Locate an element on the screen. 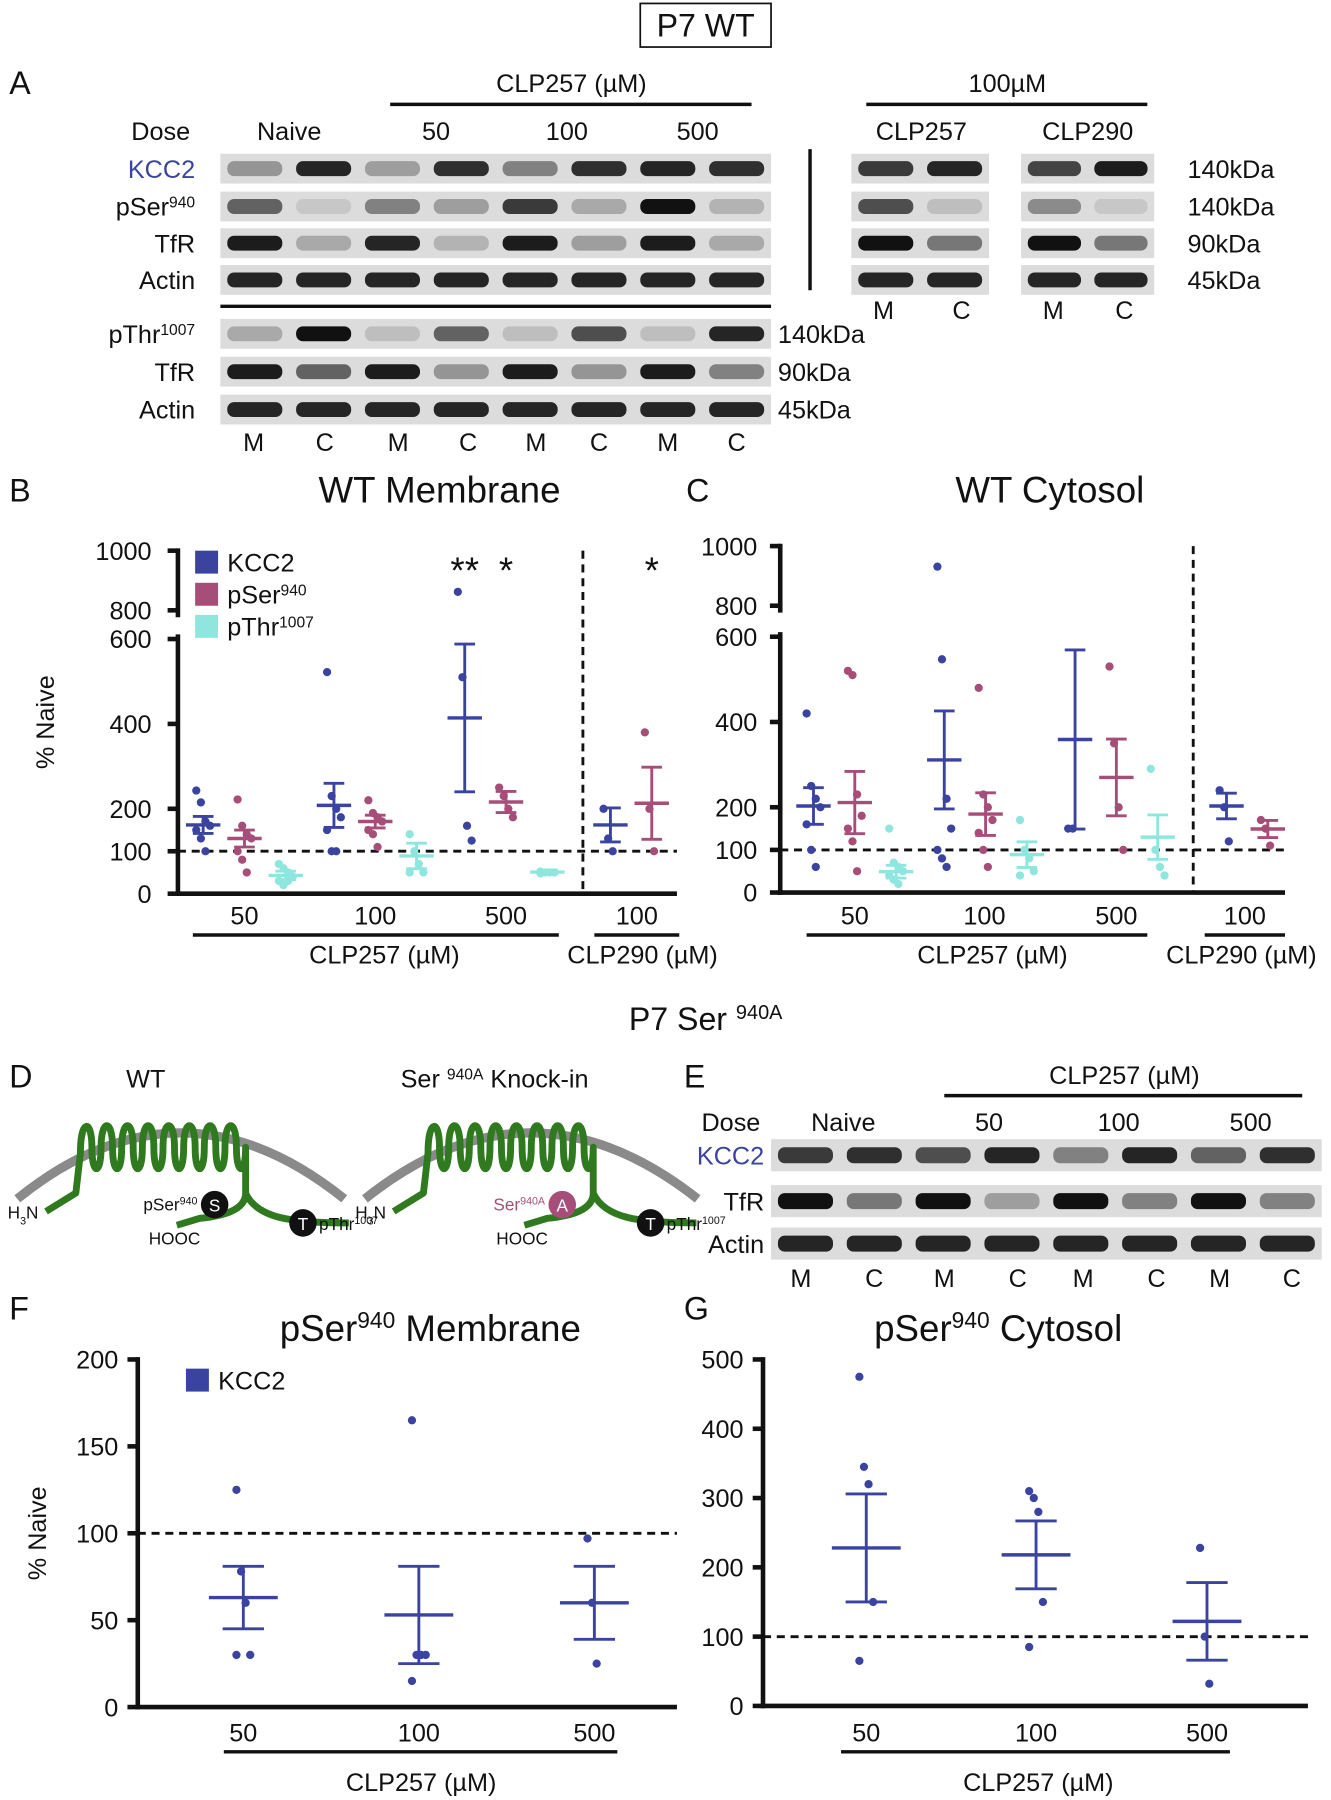 The image size is (1331, 1800). group-label: CLP290 (µM) is located at coordinates (642, 956).